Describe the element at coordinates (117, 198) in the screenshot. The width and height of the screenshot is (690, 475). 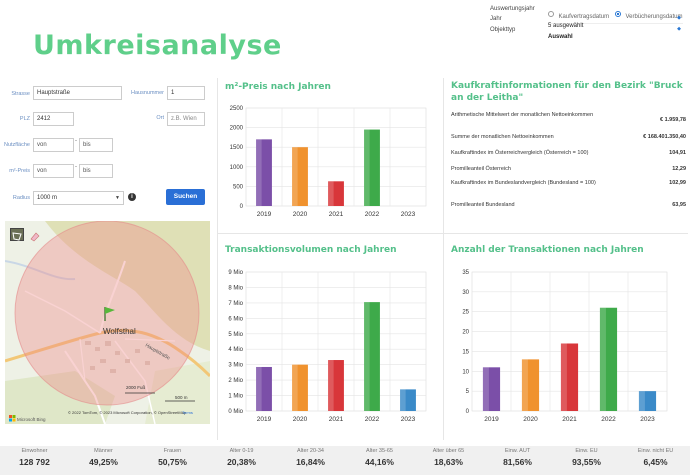
I see `chevron-down-icon: ▼` at that location.